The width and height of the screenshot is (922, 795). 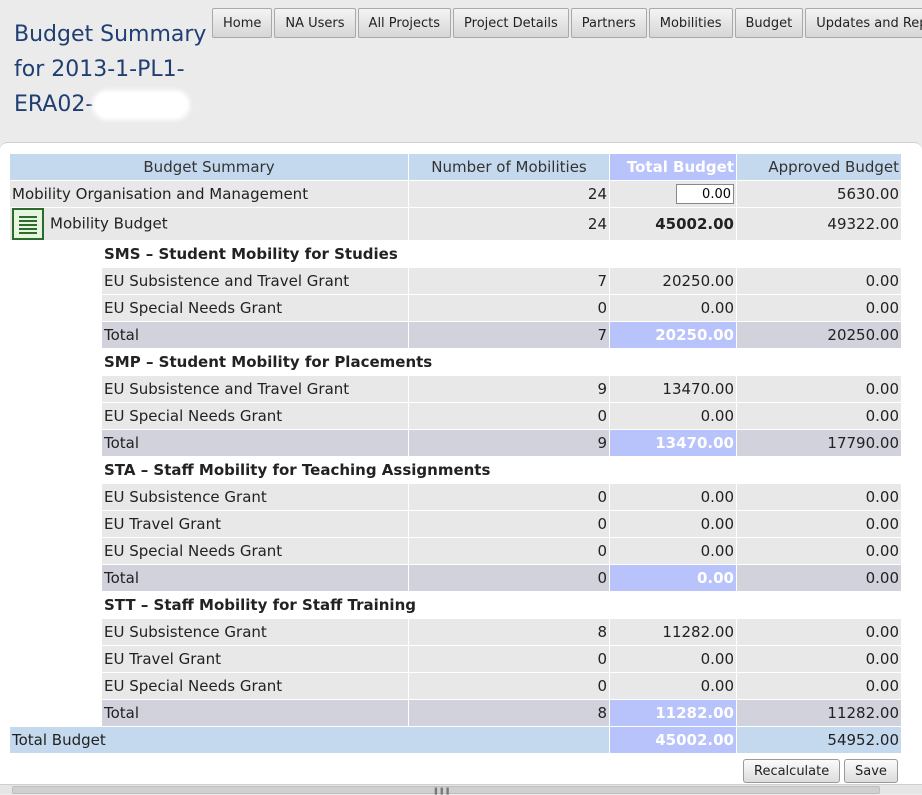 What do you see at coordinates (442, 791) in the screenshot?
I see `scrollbar-grip-icon: ❚❚❚` at bounding box center [442, 791].